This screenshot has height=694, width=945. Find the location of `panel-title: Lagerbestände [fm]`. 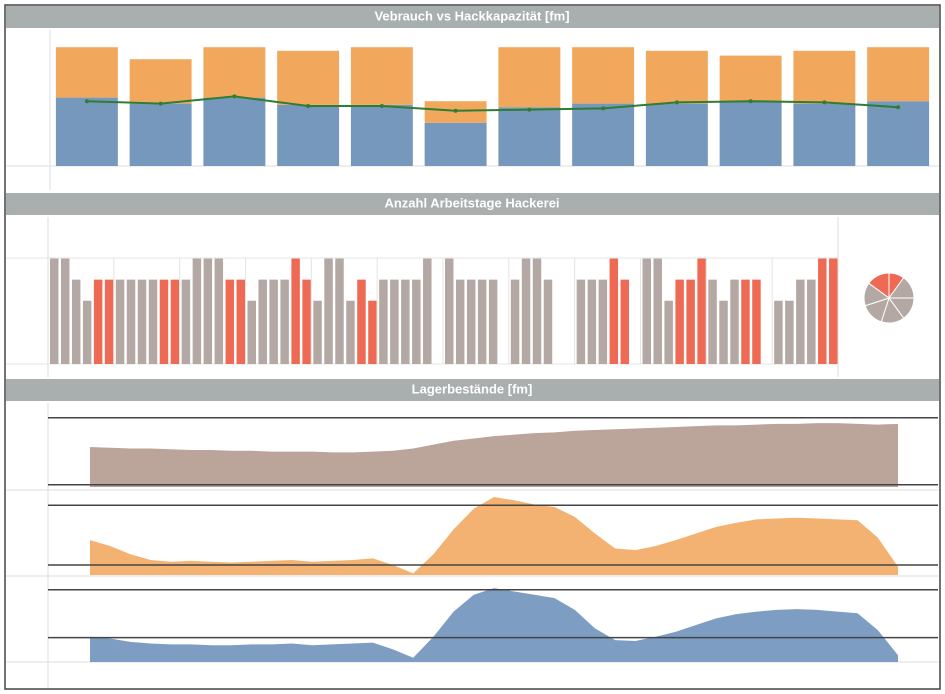

panel-title: Lagerbestände [fm] is located at coordinates (472, 388).